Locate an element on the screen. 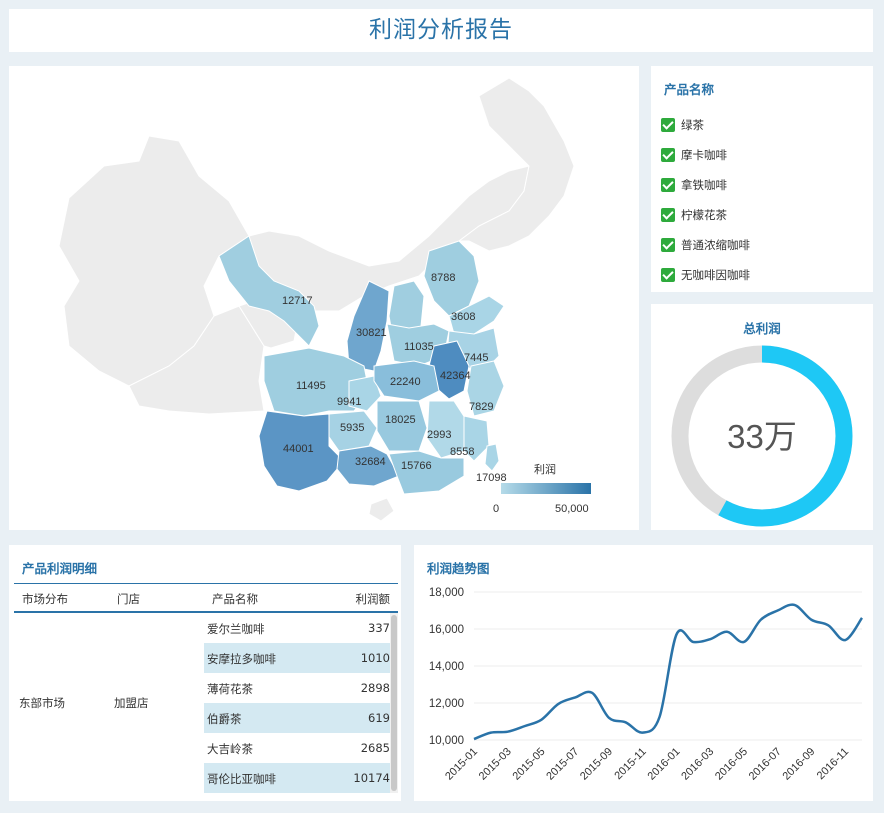 The width and height of the screenshot is (884, 813). table-row: 伯爵茶 619 is located at coordinates (301, 718).